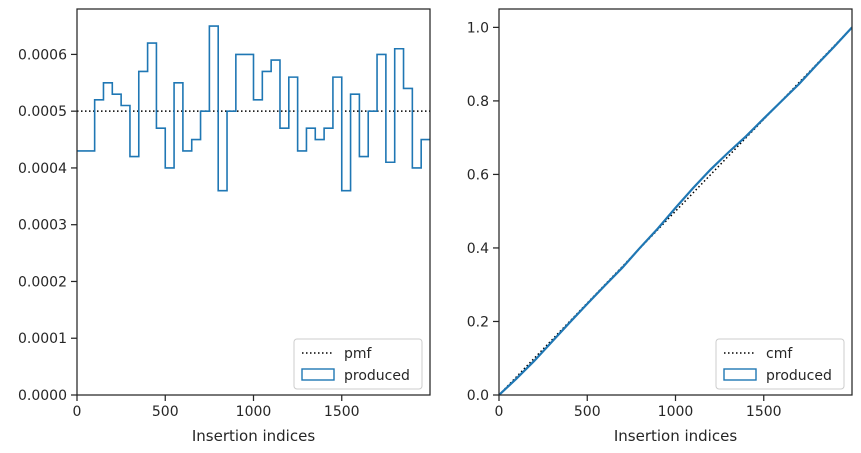 Image resolution: width=861 pixels, height=453 pixels. Describe the element at coordinates (478, 396) in the screenshot. I see `y-tick-label: 0.0` at that location.